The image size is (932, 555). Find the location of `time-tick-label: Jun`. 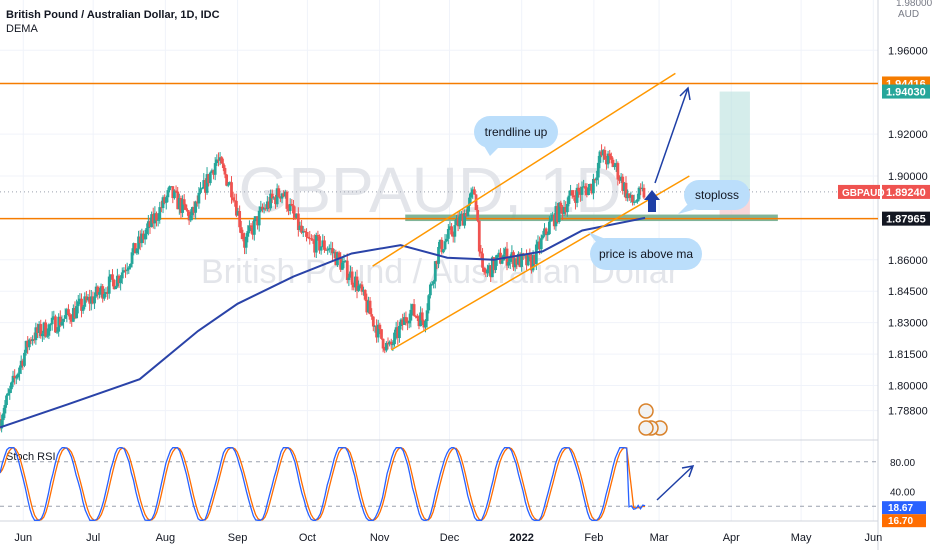

time-tick-label: Jun is located at coordinates (873, 538).